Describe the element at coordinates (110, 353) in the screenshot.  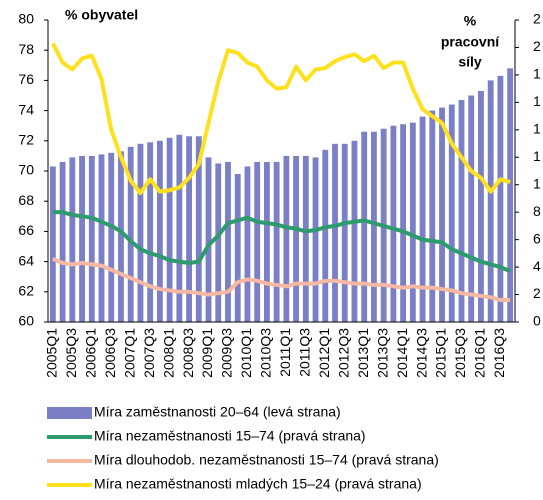
I see `x-tick-label: 2006Q3` at that location.